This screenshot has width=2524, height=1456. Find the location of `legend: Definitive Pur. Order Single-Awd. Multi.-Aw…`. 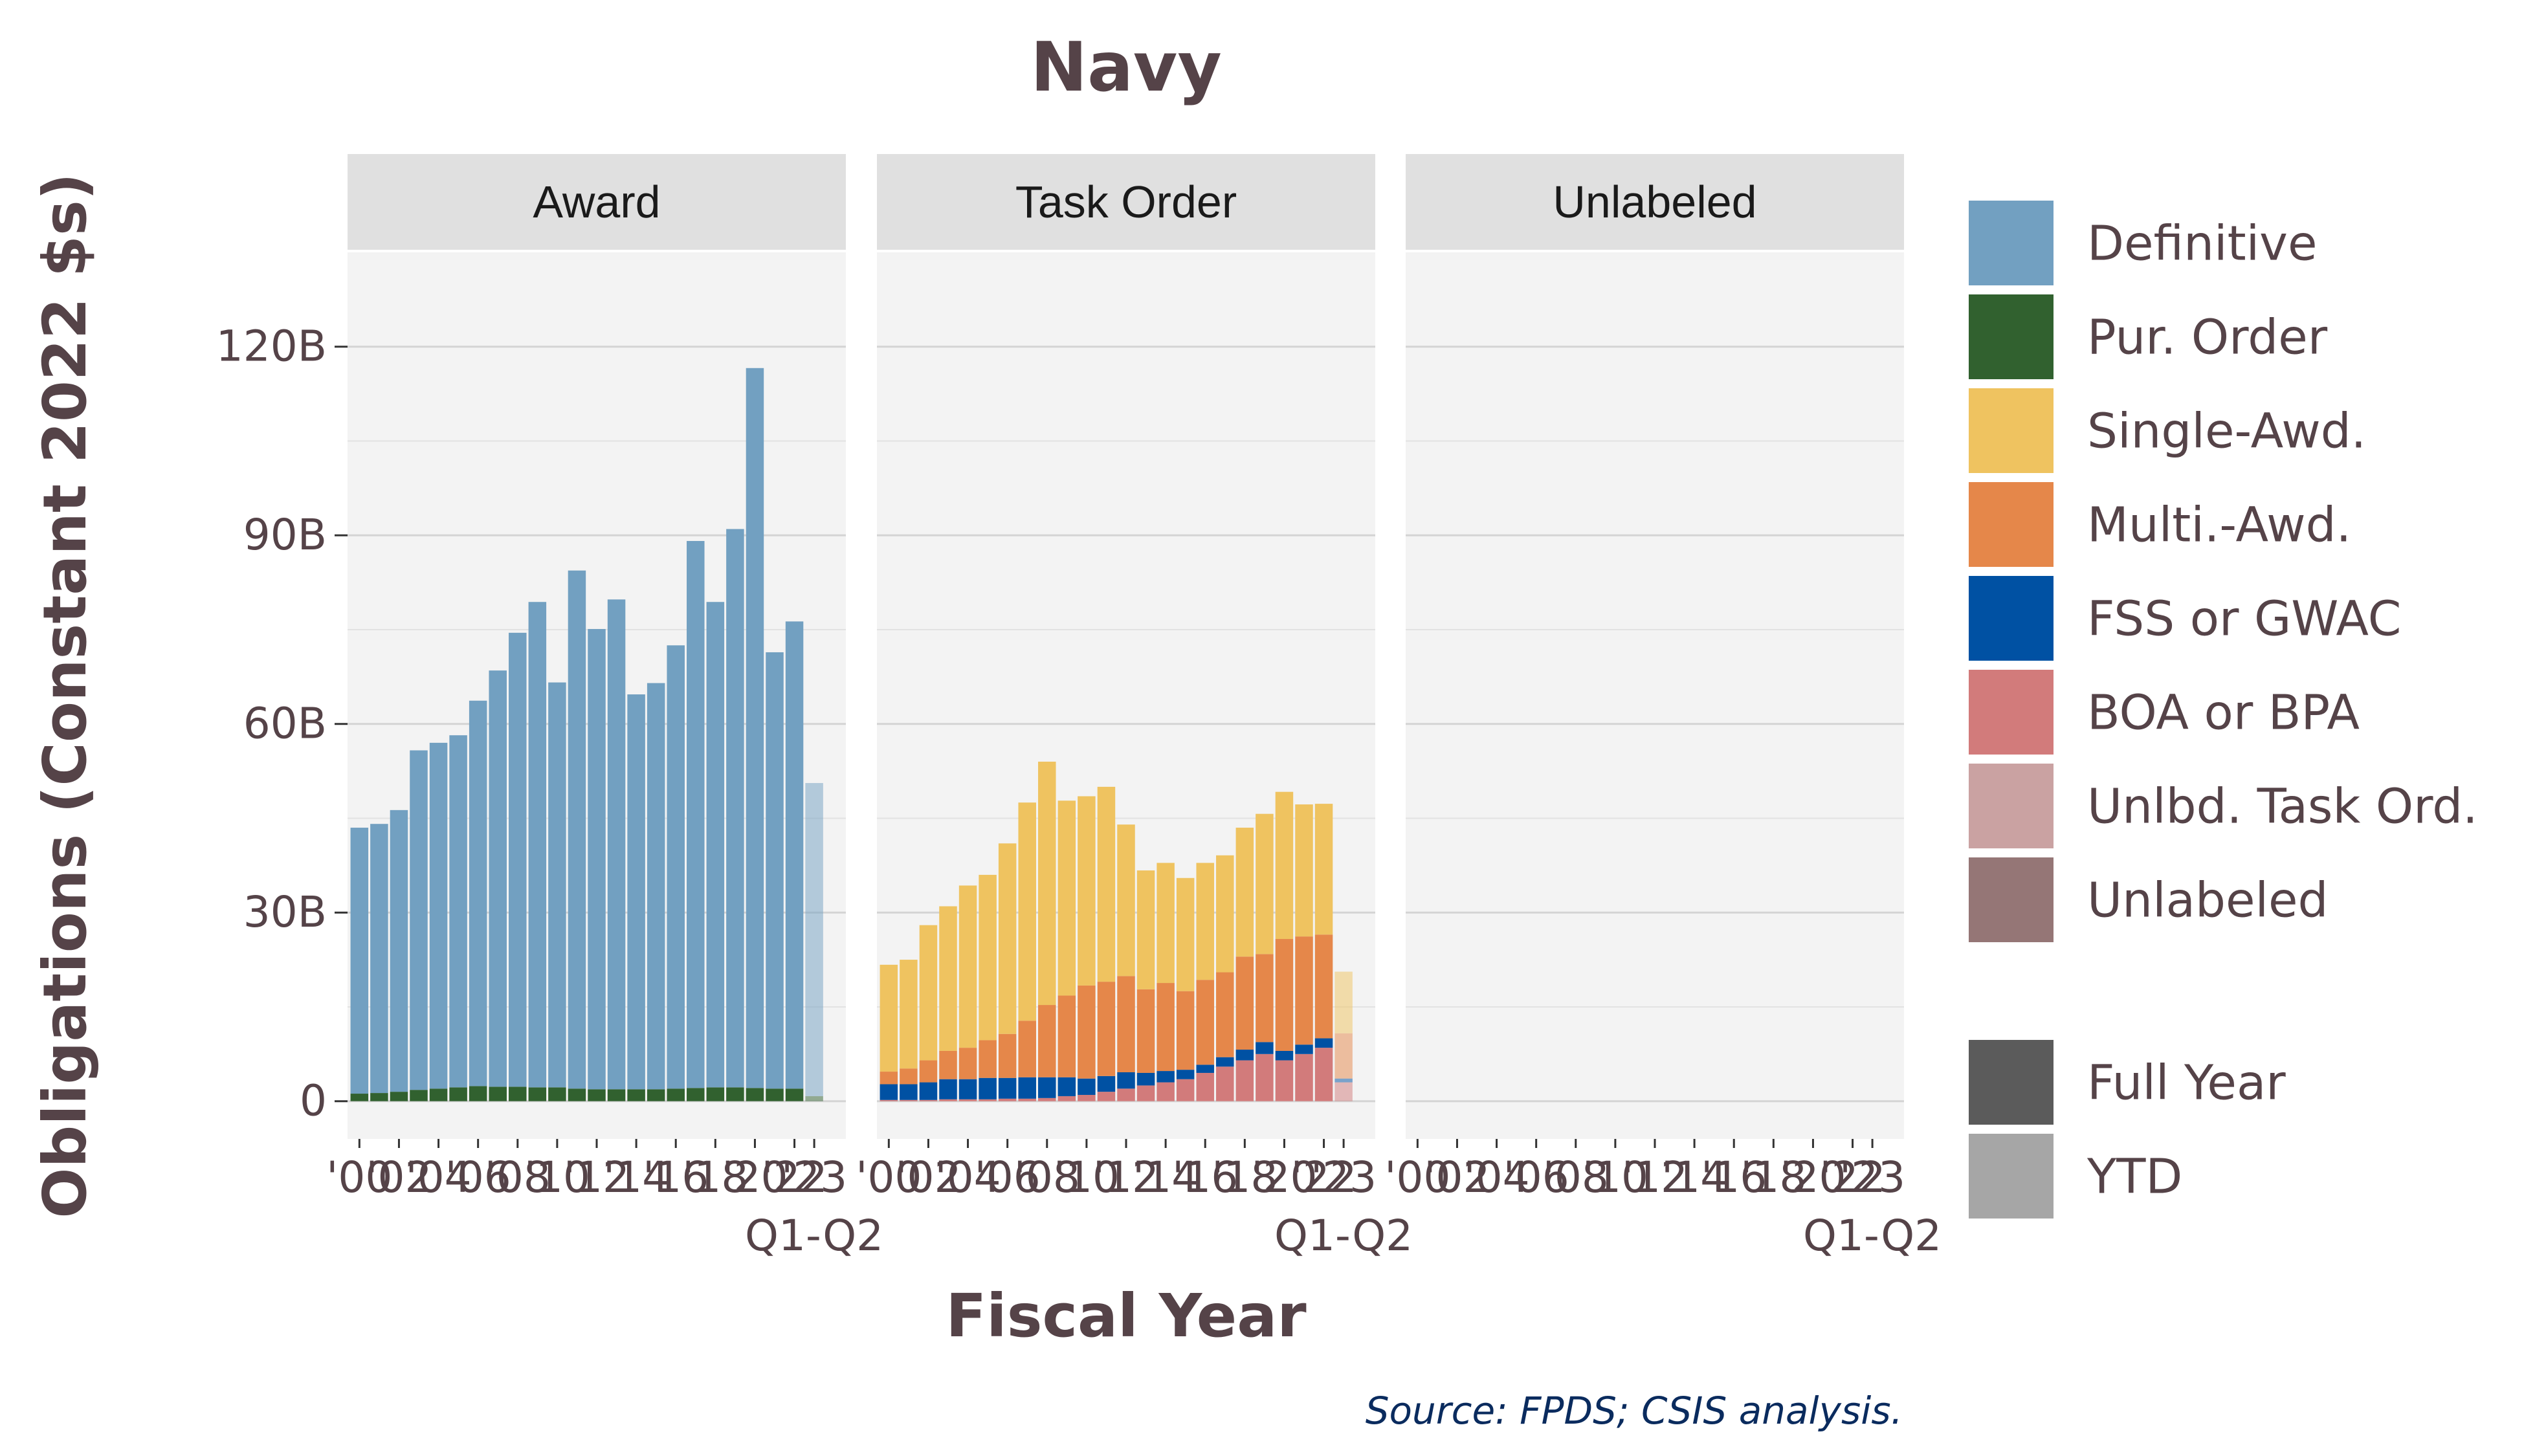

legend: Definitive Pur. Order Single-Awd. Multi.-Aw… is located at coordinates (2222, 710).